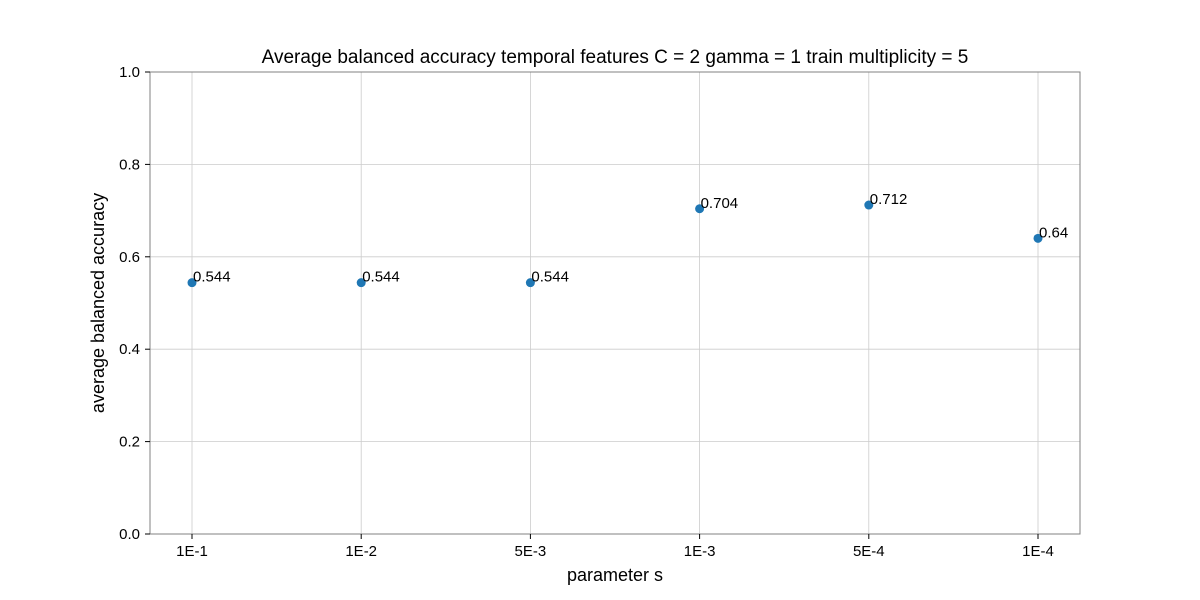 Image resolution: width=1200 pixels, height=600 pixels. What do you see at coordinates (129, 164) in the screenshot?
I see `y-tick-label: 0.8` at bounding box center [129, 164].